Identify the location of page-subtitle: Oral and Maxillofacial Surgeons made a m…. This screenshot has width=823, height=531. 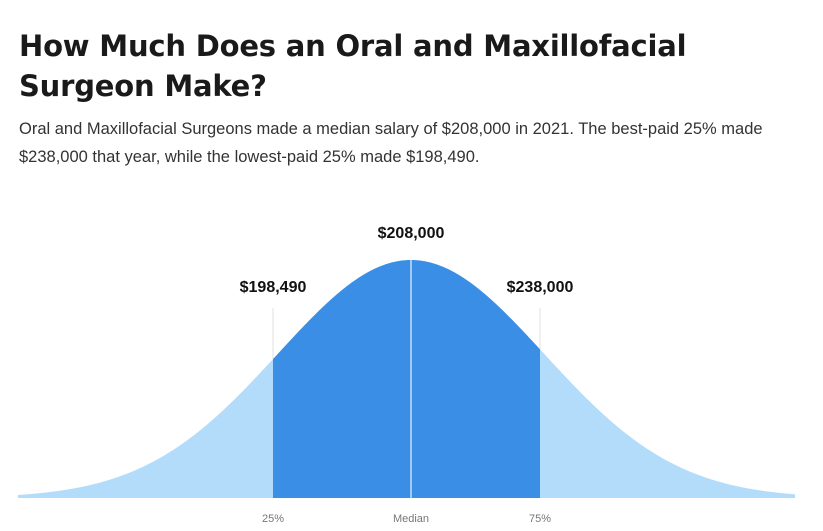
(391, 143).